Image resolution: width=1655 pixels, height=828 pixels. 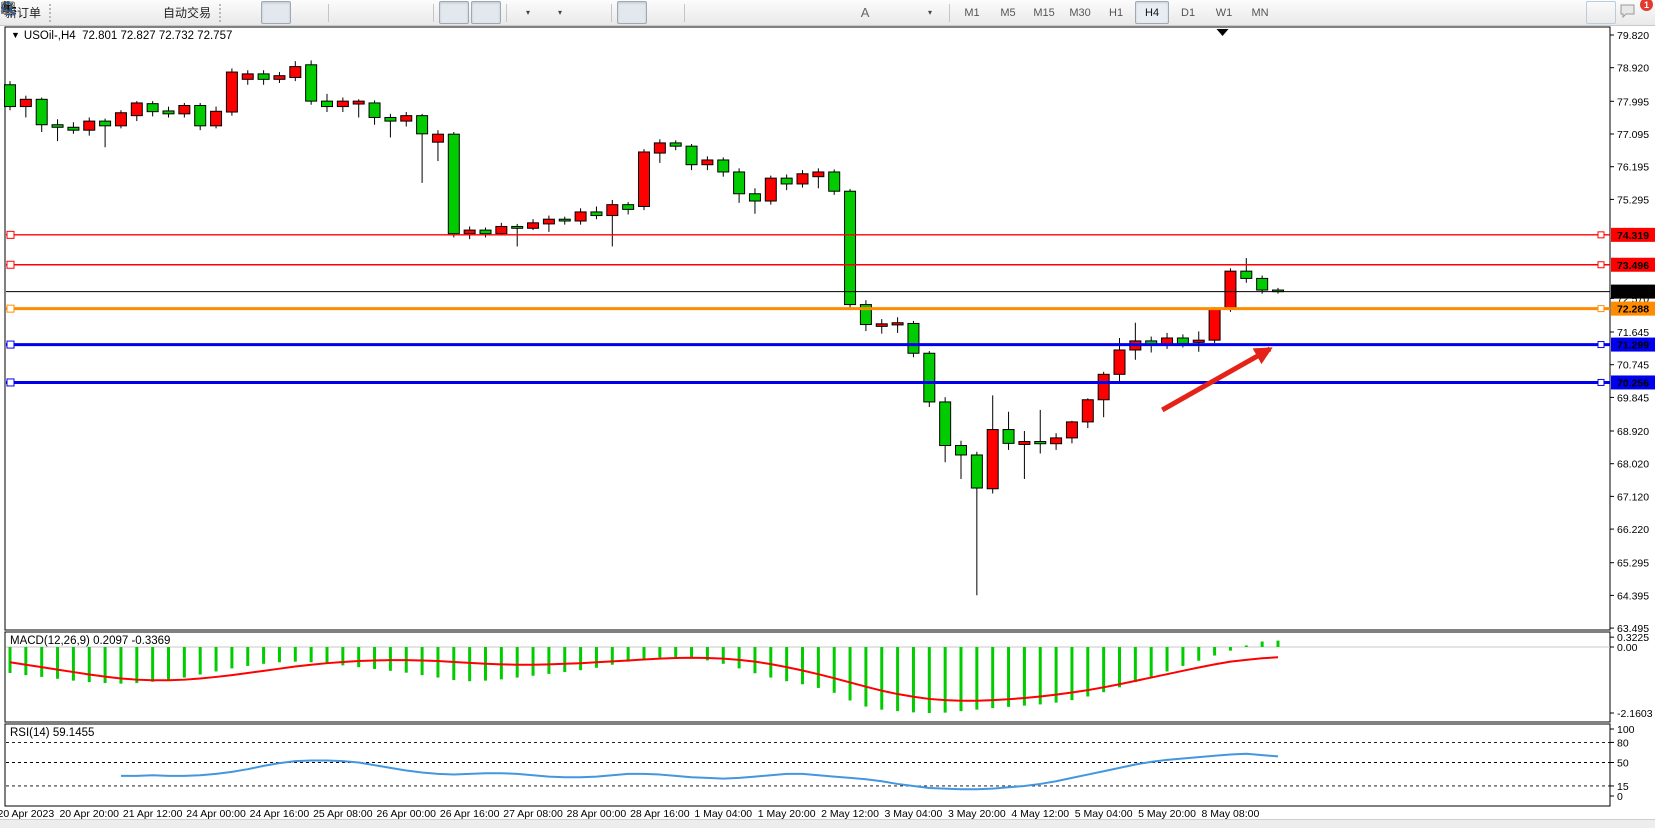 I want to click on tf-button-m30: M30, so click(x=1080, y=12).